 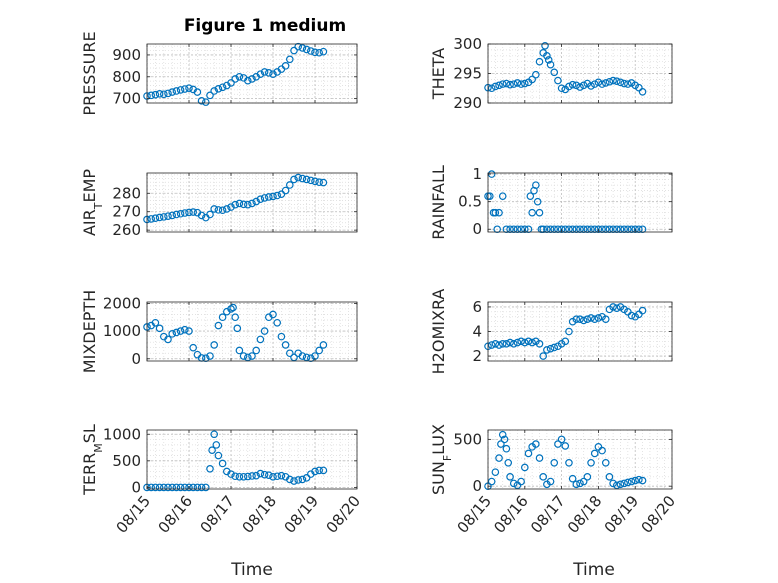 I want to click on y-axis-label: RAINFALL, so click(x=438, y=202).